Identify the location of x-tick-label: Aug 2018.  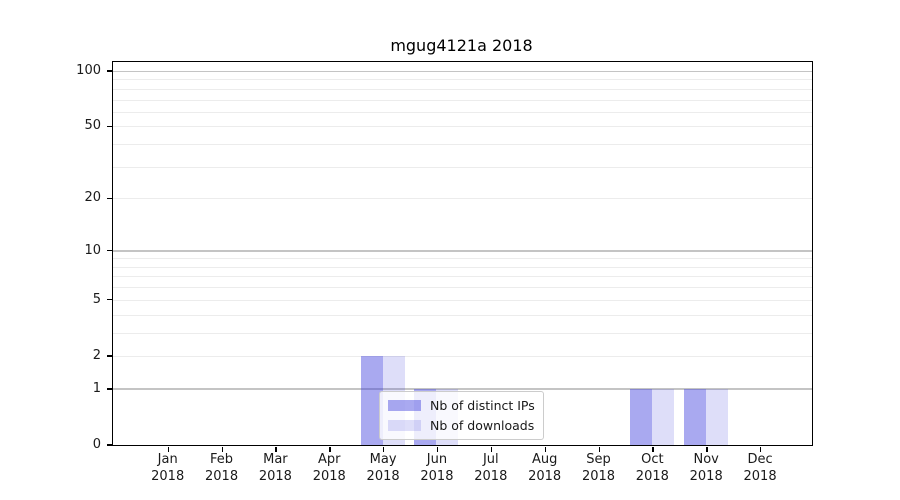
(545, 468).